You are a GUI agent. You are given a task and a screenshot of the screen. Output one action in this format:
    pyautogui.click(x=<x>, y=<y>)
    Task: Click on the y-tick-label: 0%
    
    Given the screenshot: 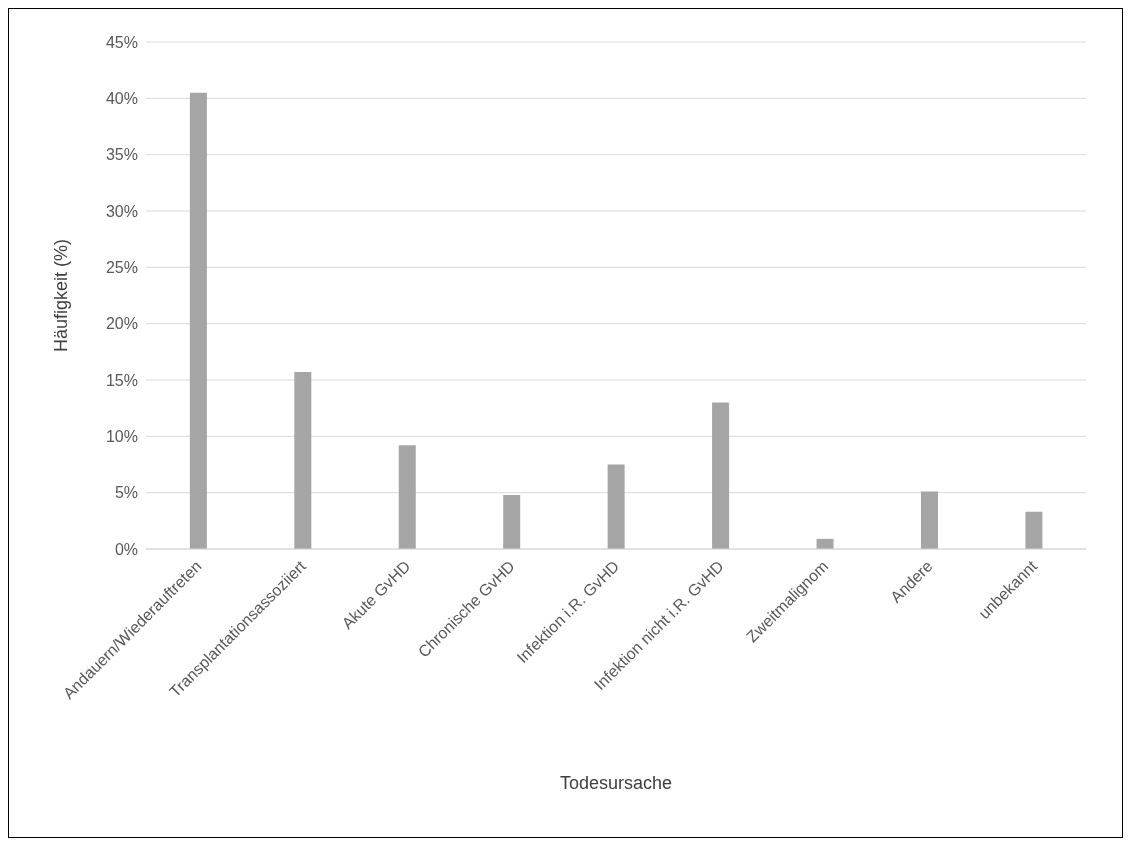 What is the action you would take?
    pyautogui.click(x=126, y=549)
    